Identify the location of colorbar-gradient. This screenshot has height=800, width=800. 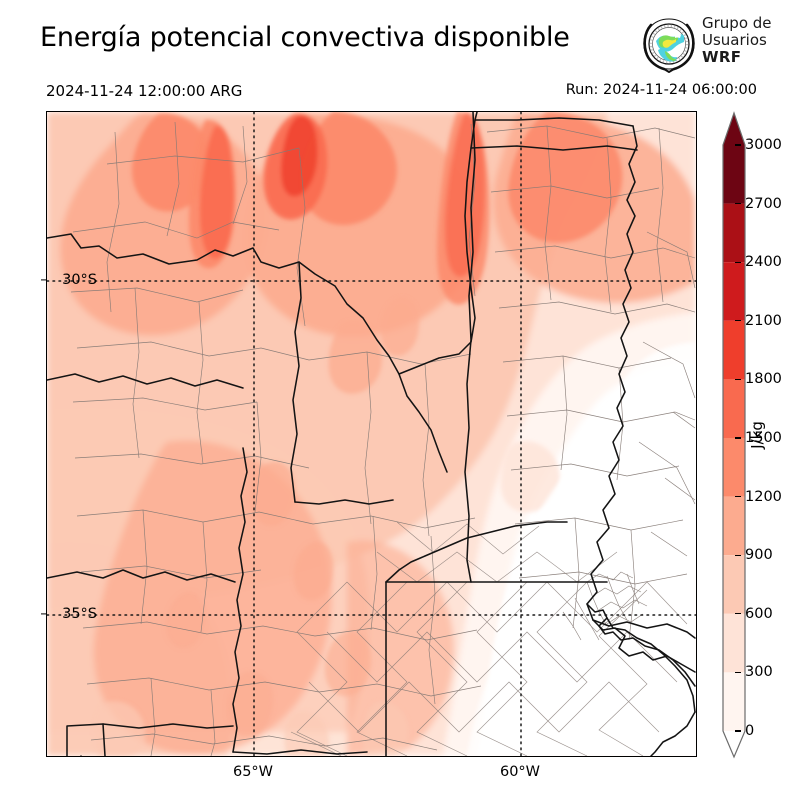
(734, 435).